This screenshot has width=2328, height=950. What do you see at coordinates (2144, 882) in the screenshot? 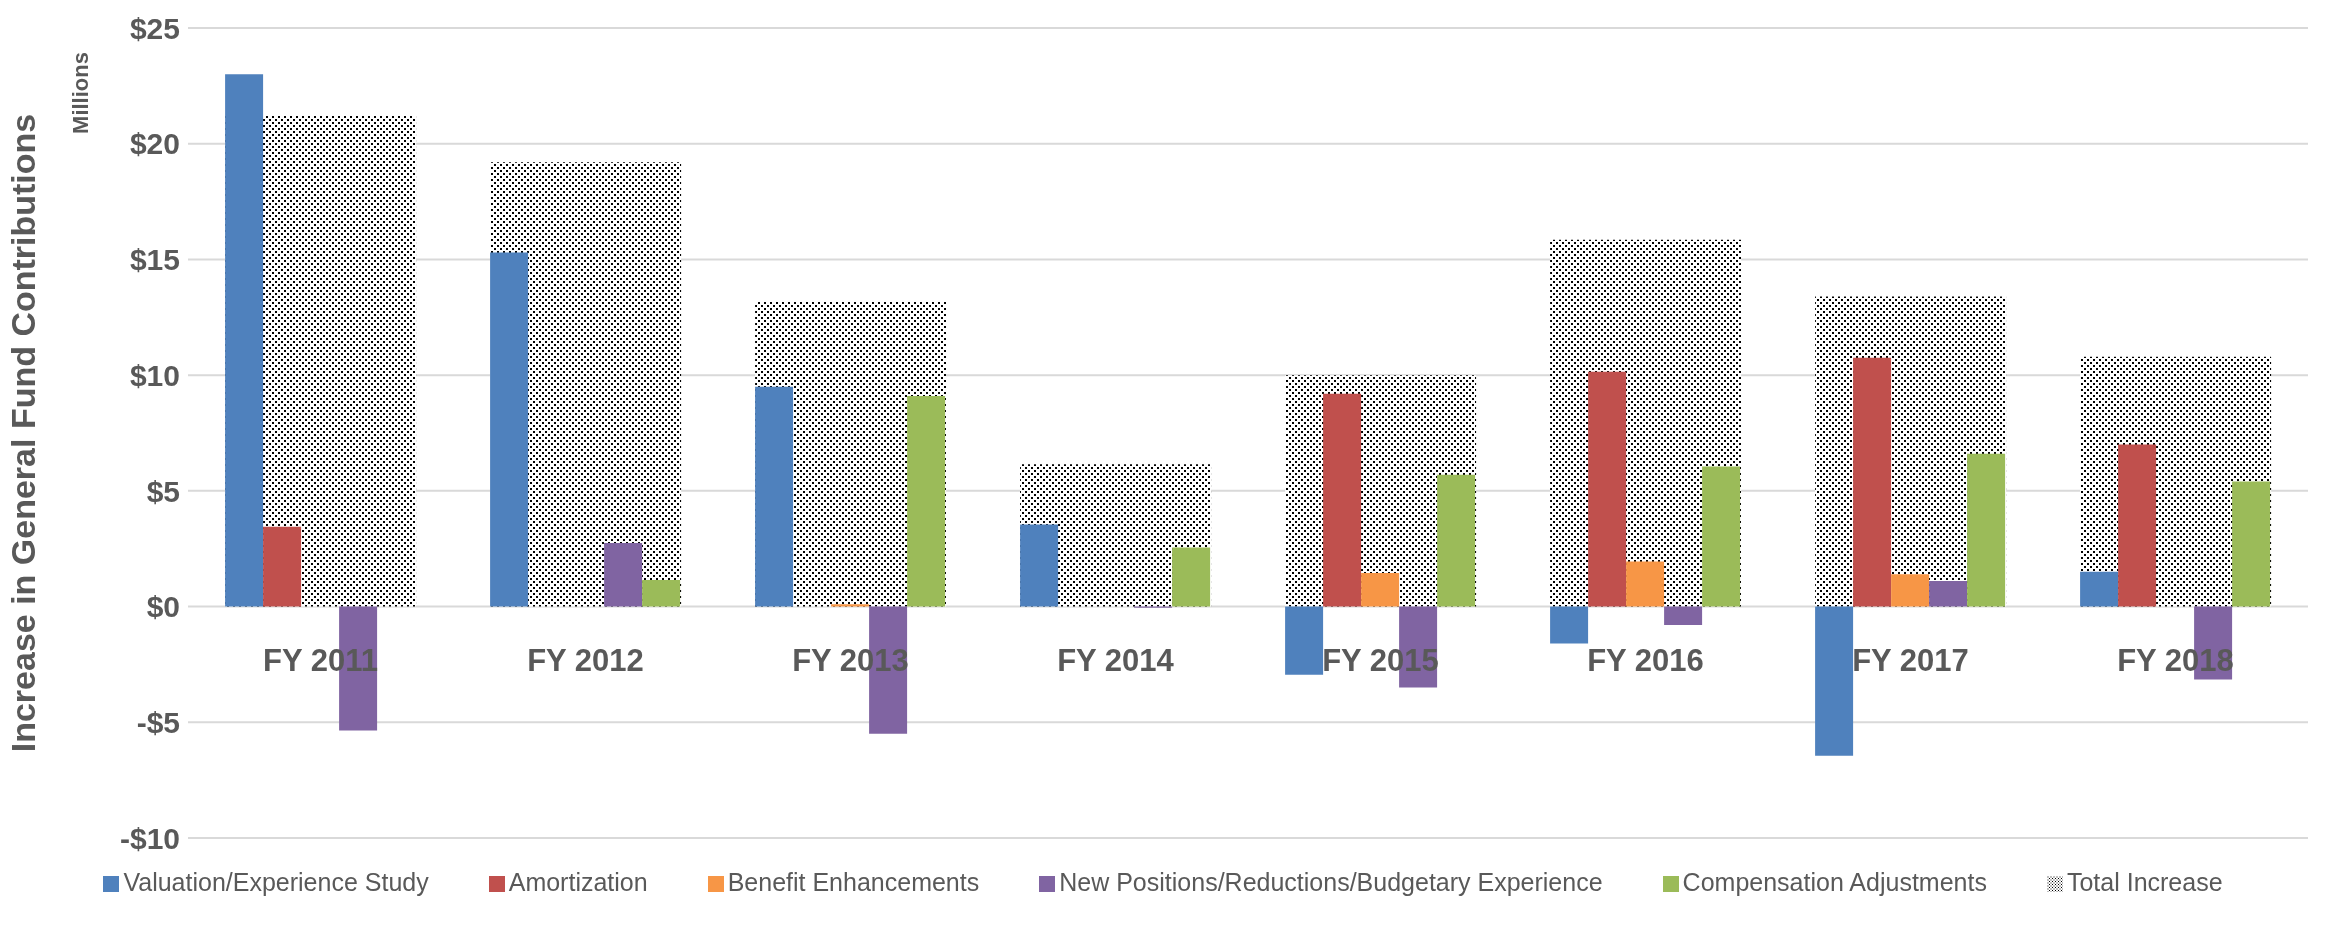
I see `legend-label: Total Increase` at bounding box center [2144, 882].